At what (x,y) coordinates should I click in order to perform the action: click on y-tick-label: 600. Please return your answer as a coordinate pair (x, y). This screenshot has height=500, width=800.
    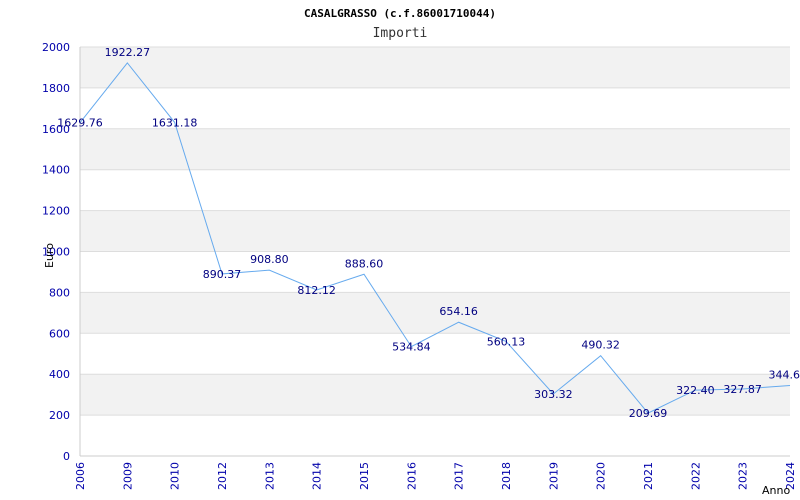
    Looking at the image, I should click on (59, 333).